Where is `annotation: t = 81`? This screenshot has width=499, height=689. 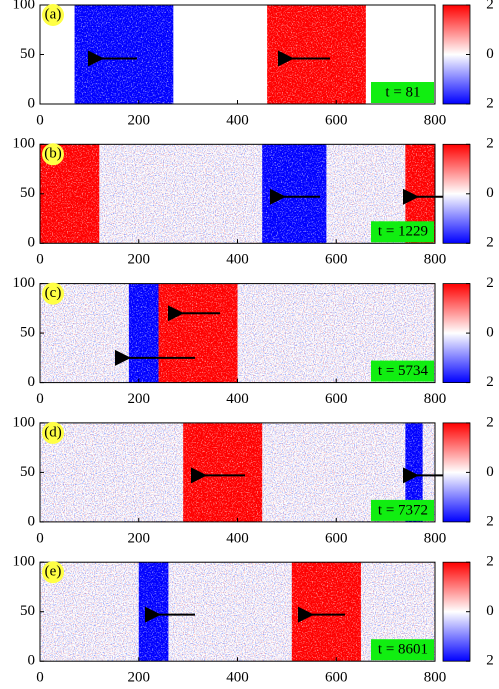 annotation: t = 81 is located at coordinates (402, 92).